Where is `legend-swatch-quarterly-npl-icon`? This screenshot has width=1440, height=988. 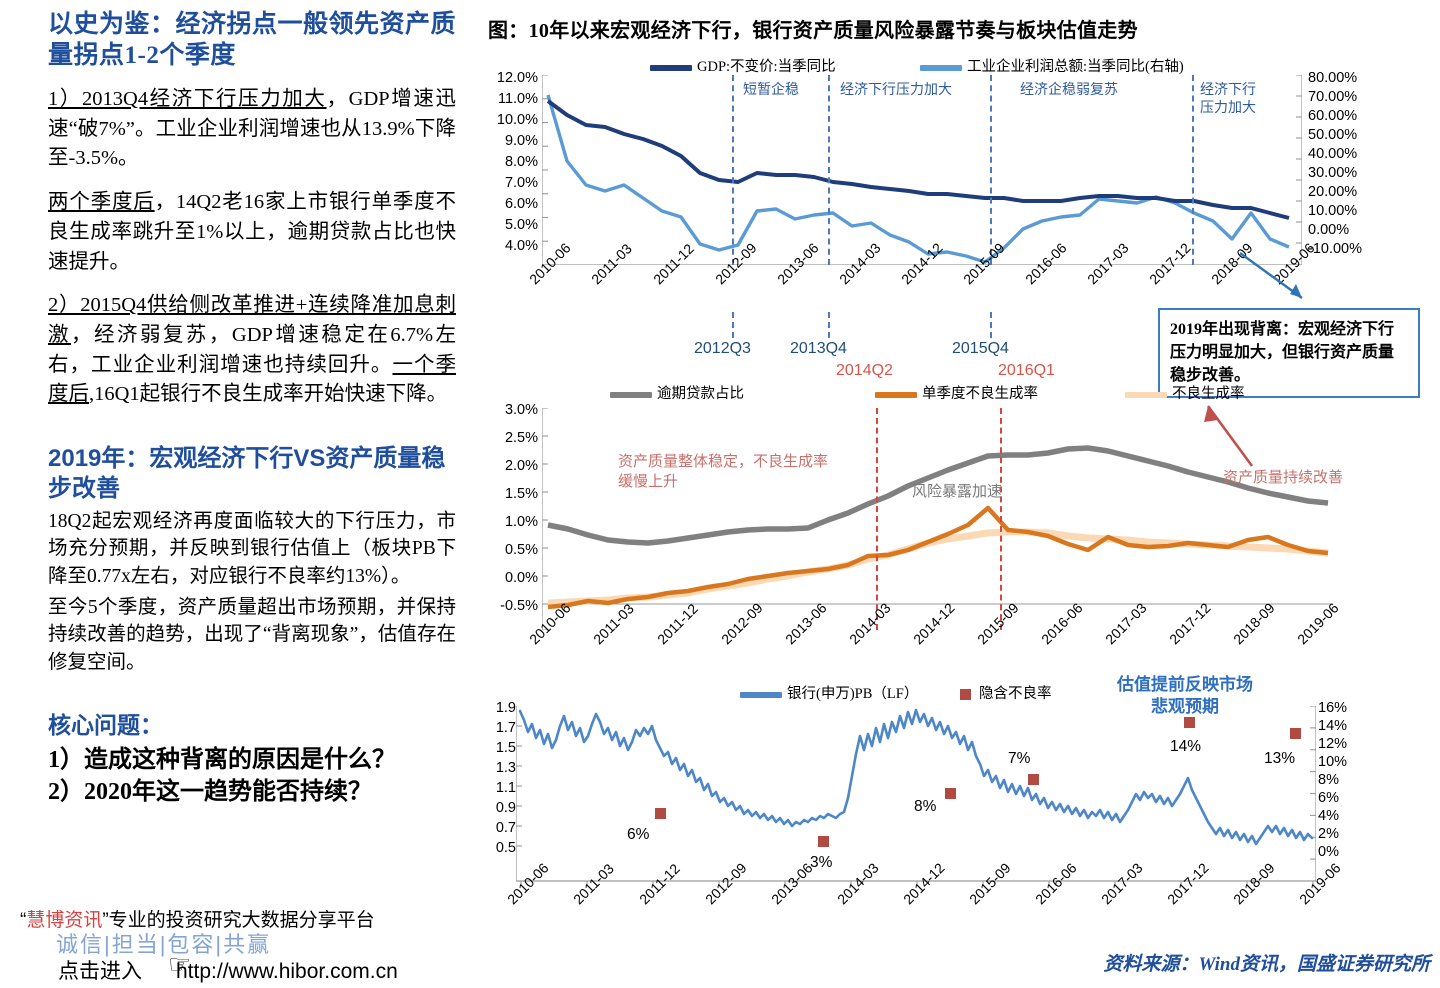 legend-swatch-quarterly-npl-icon is located at coordinates (896, 394).